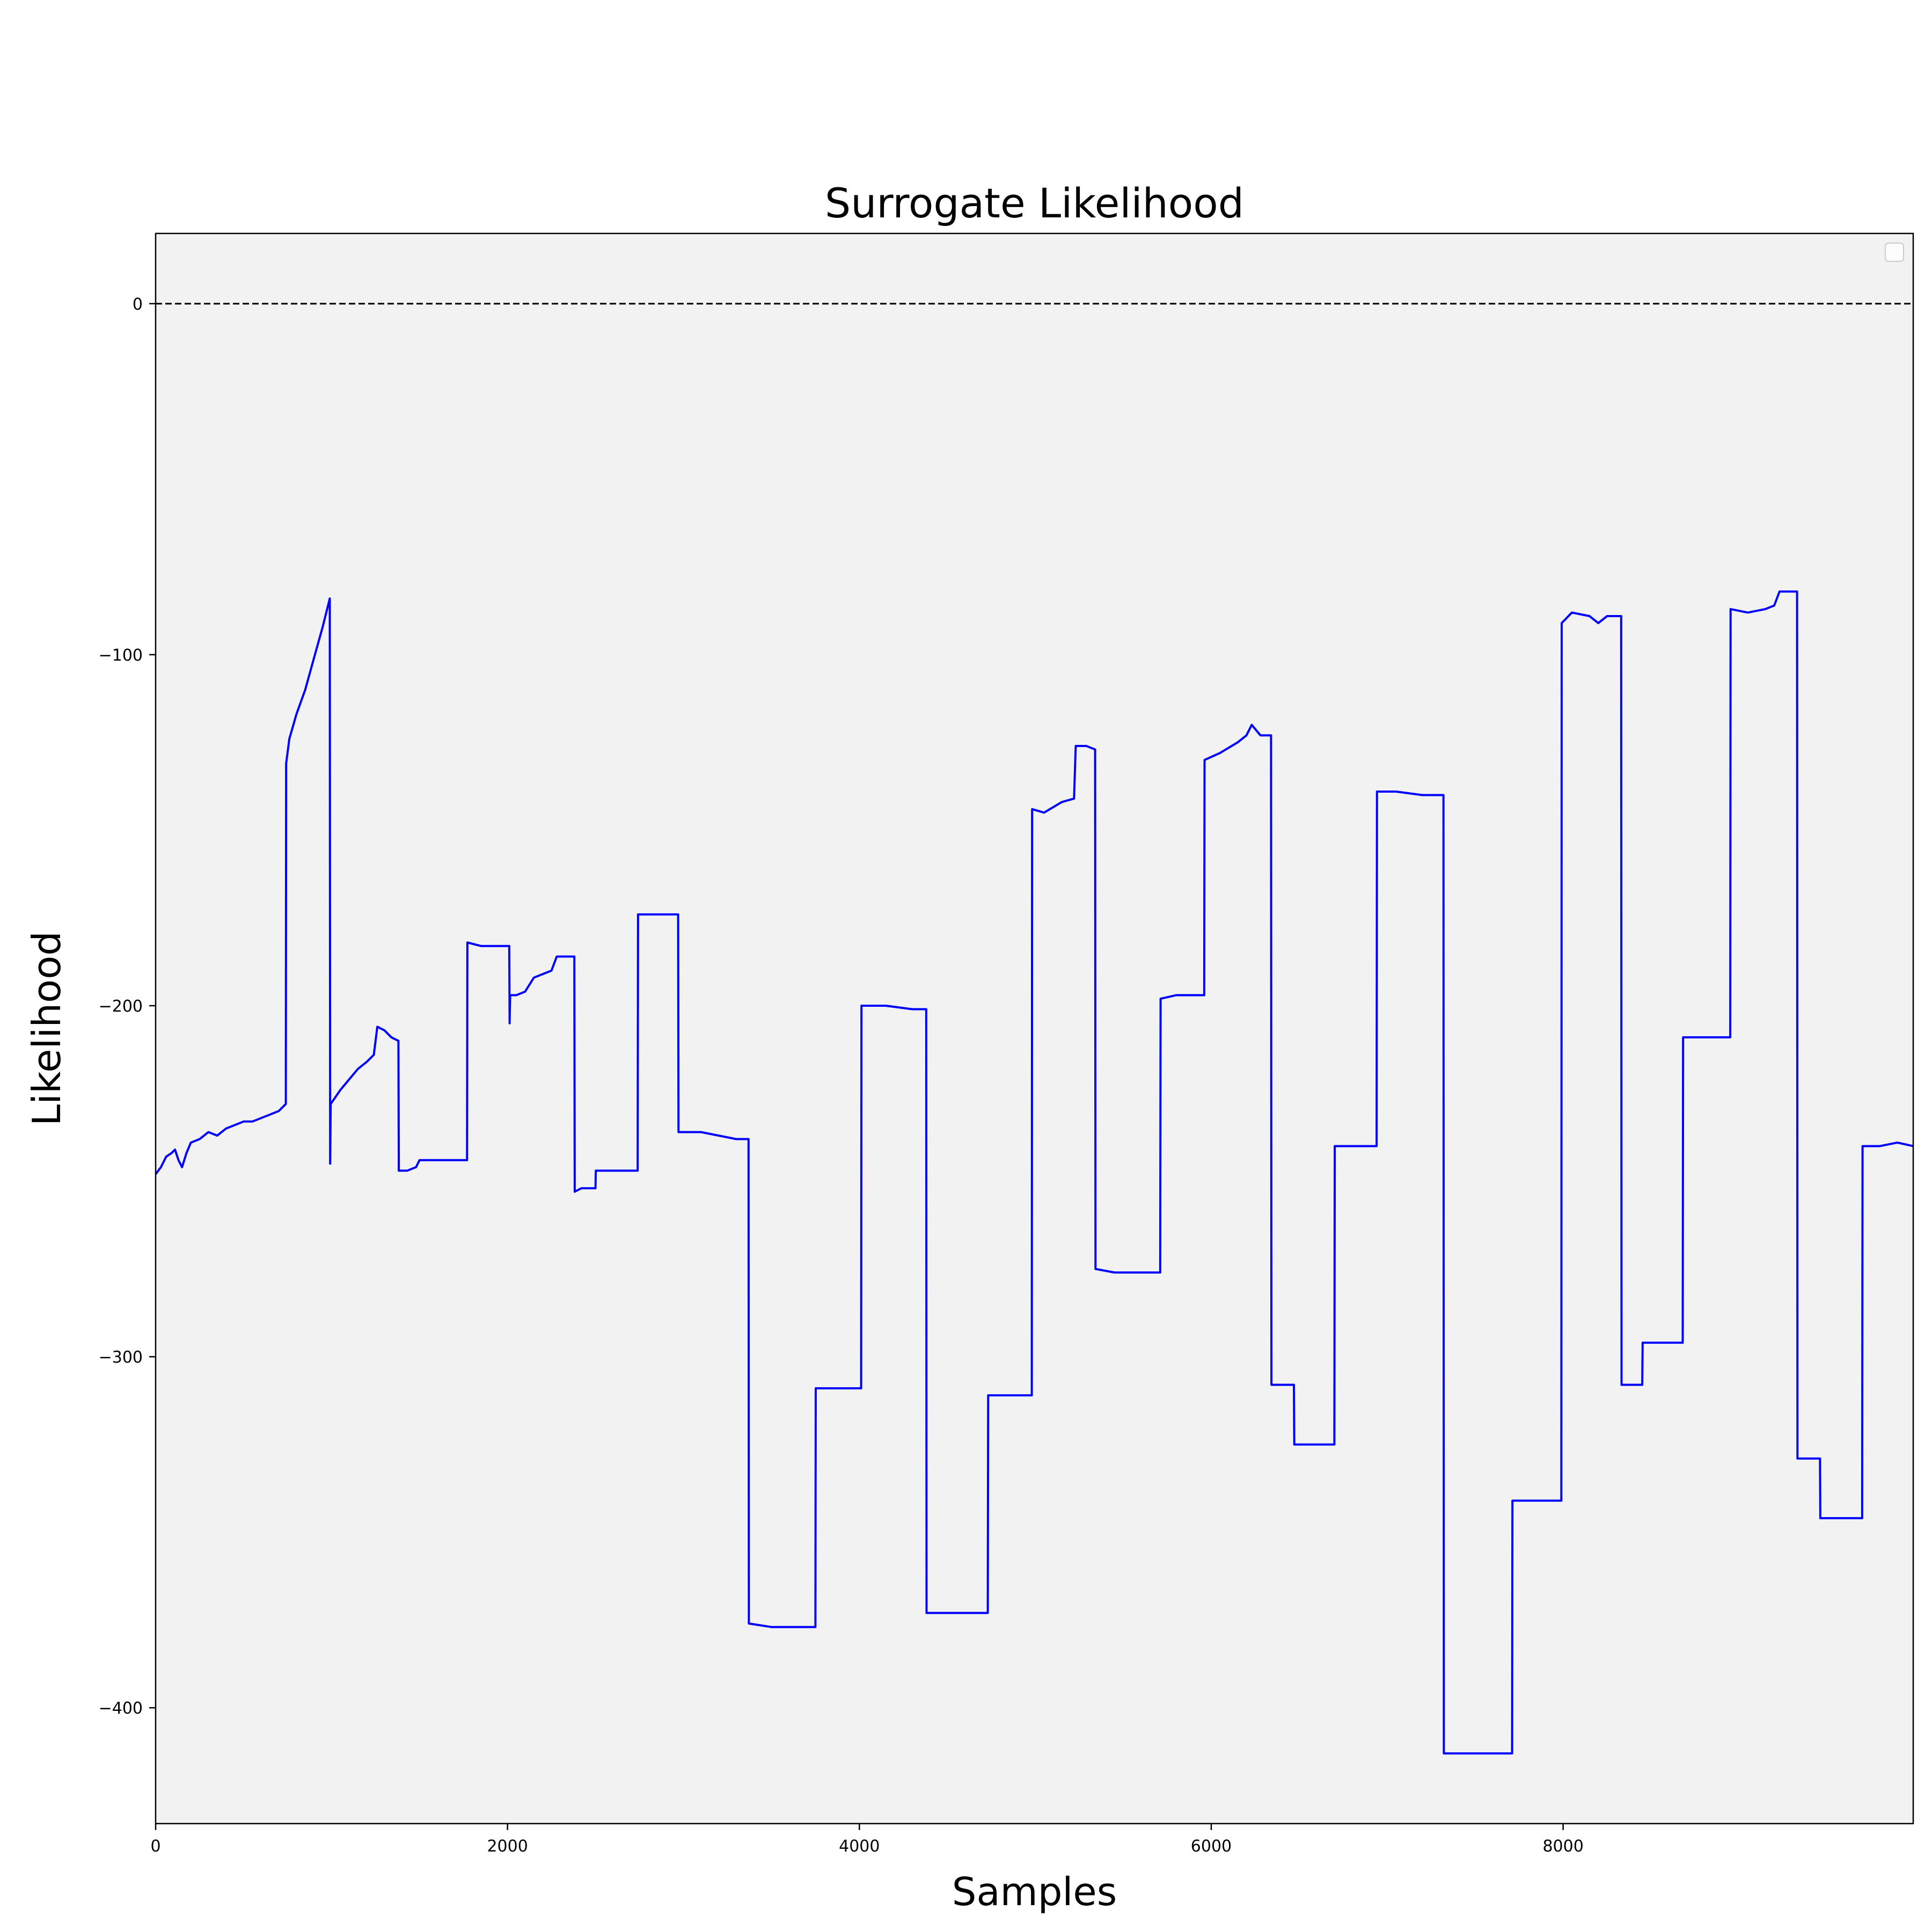 This screenshot has height=1932, width=1932. Describe the element at coordinates (121, 1708) in the screenshot. I see `y-tick-label: −400` at that location.